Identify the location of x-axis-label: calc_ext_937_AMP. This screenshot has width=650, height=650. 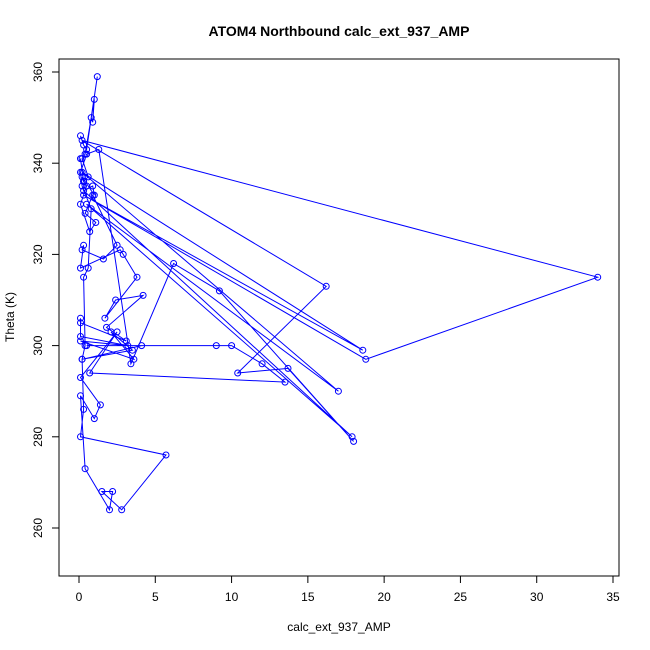
(338, 627).